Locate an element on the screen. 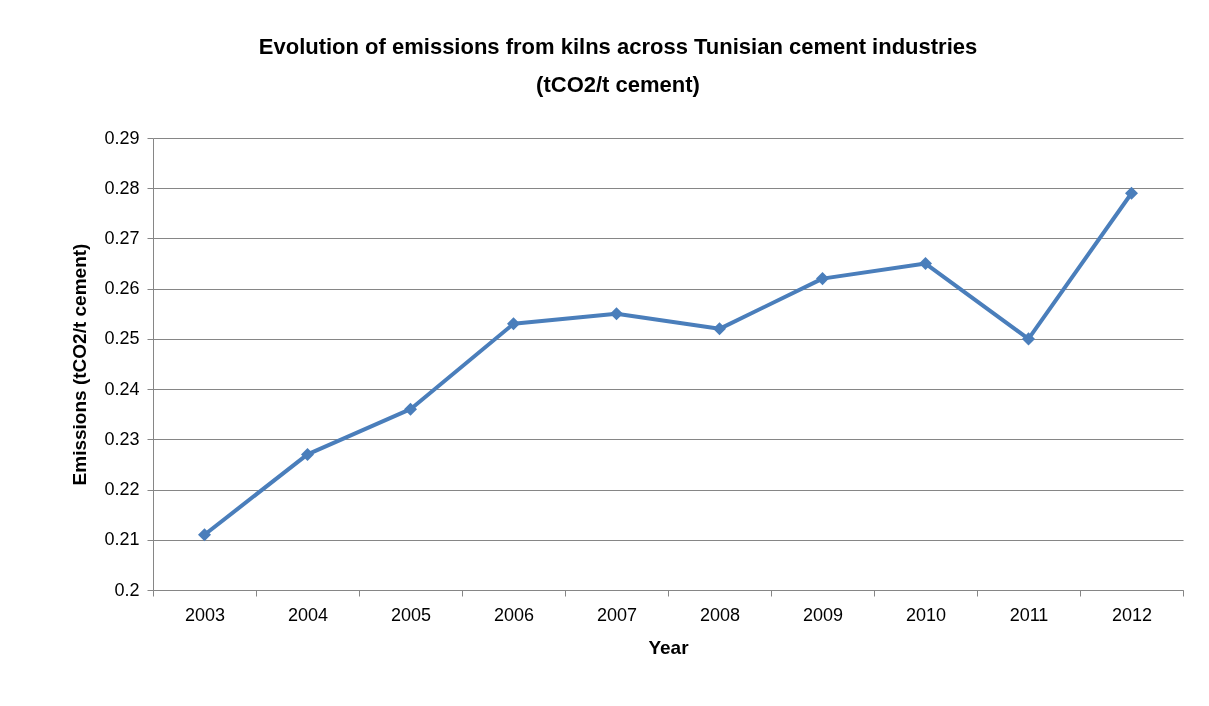 The height and width of the screenshot is (706, 1209). x-tick-label: 2003 is located at coordinates (205, 614).